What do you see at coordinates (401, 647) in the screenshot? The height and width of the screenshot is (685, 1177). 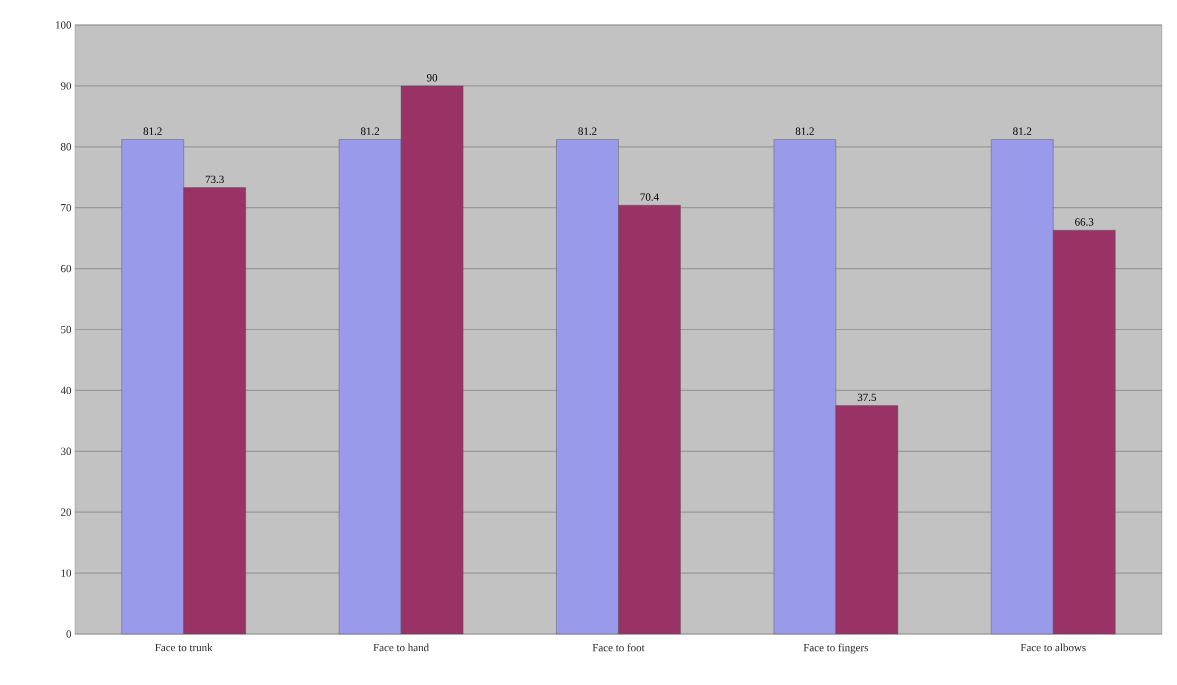 I see `x-tick-label: Face to hand` at bounding box center [401, 647].